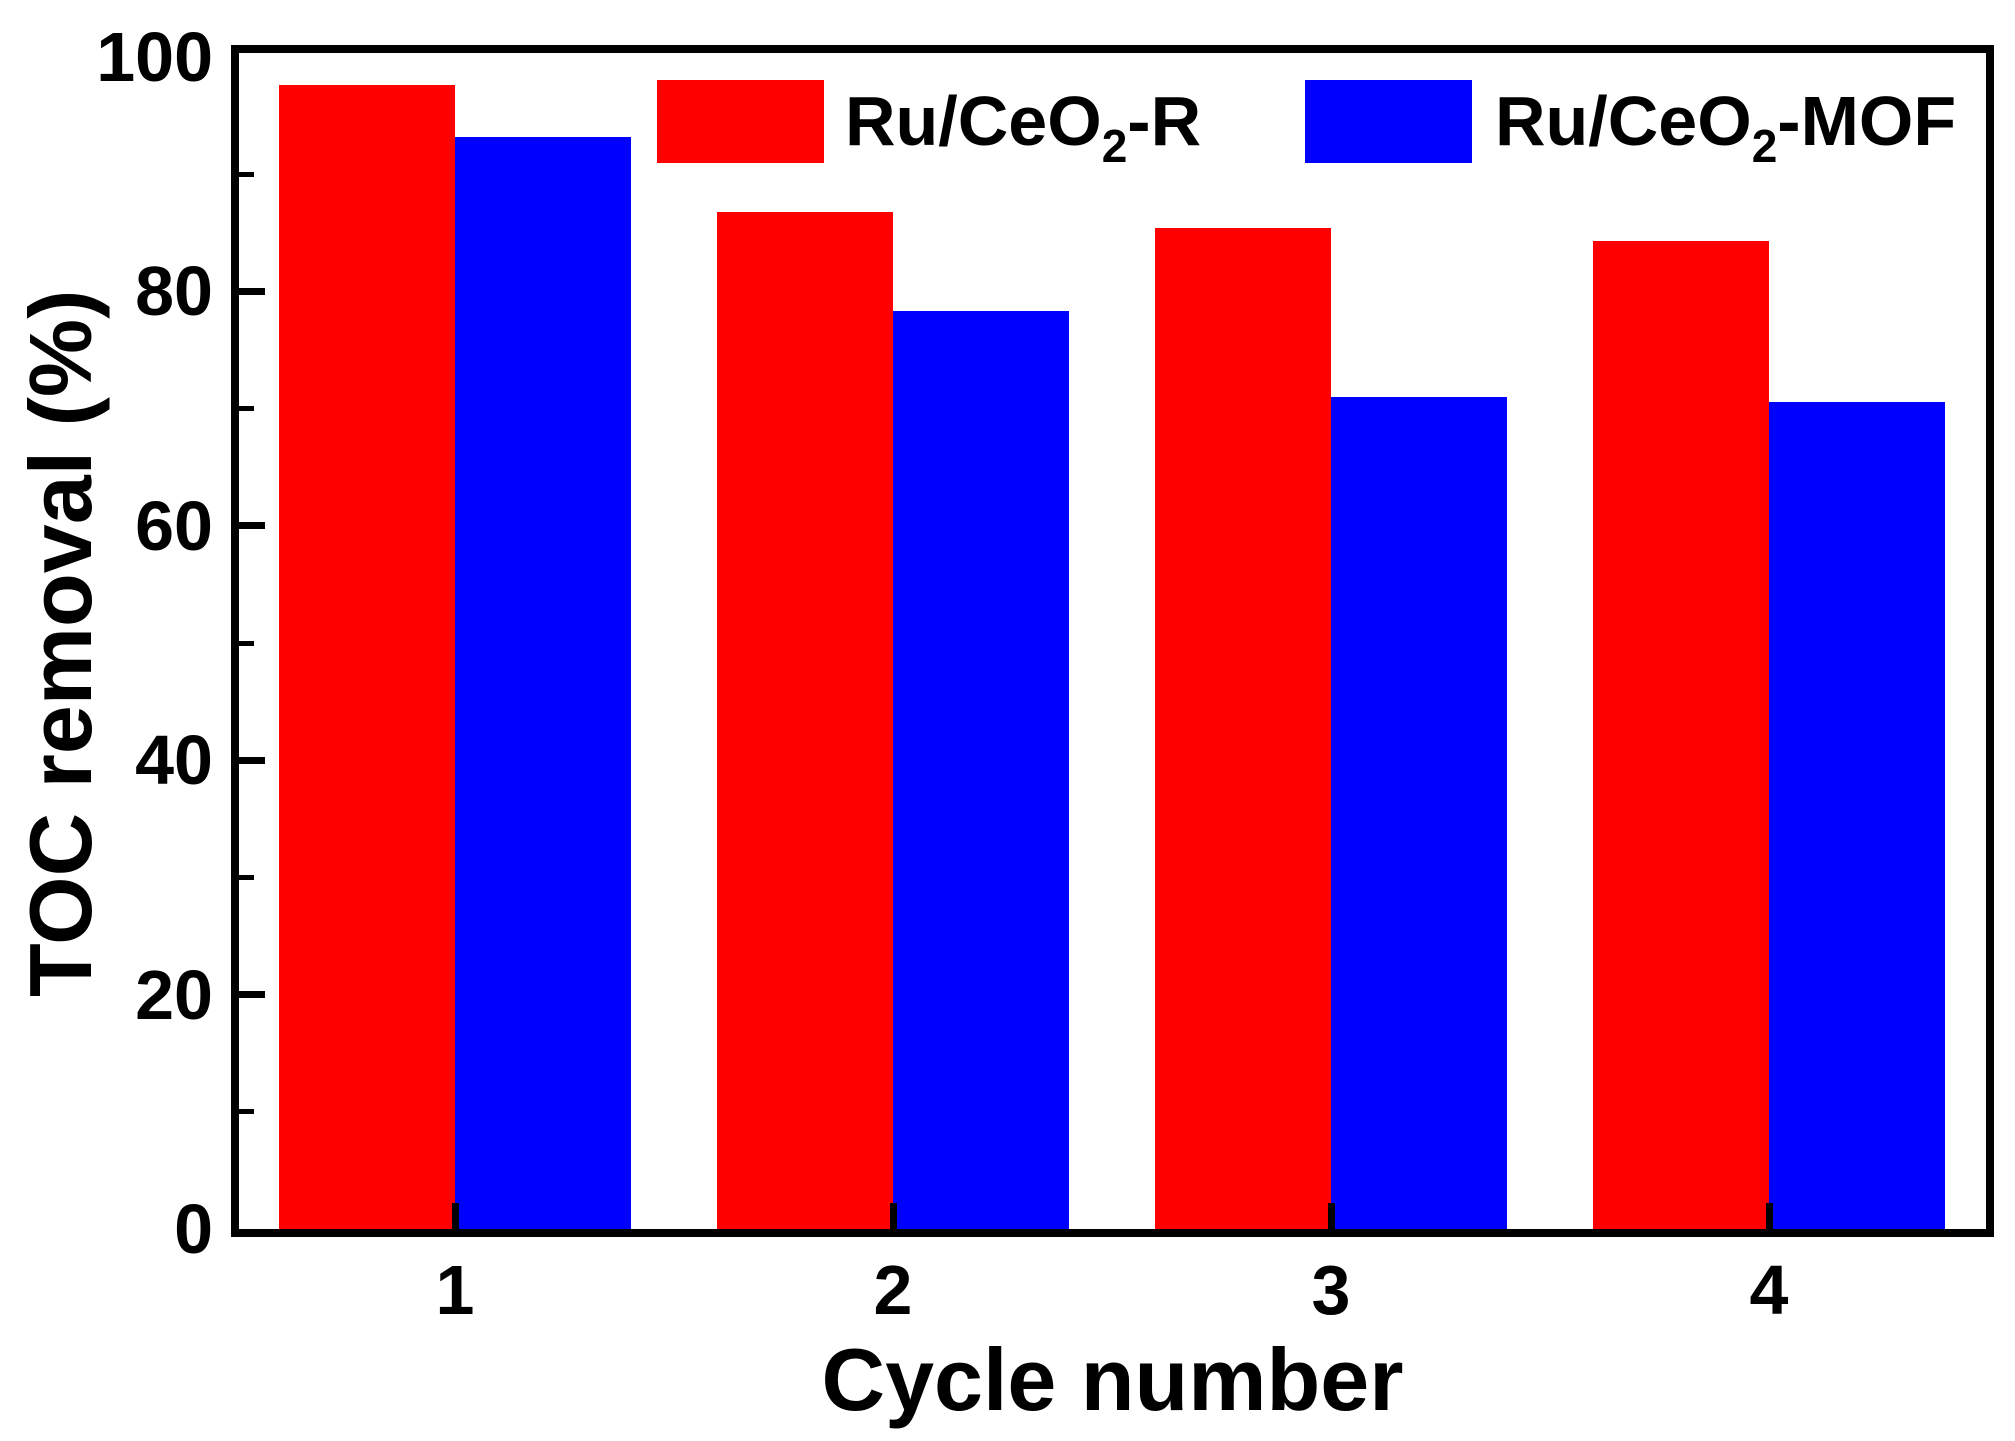 This screenshot has width=2015, height=1441. What do you see at coordinates (193, 1229) in the screenshot?
I see `y-tick-label-0: 0` at bounding box center [193, 1229].